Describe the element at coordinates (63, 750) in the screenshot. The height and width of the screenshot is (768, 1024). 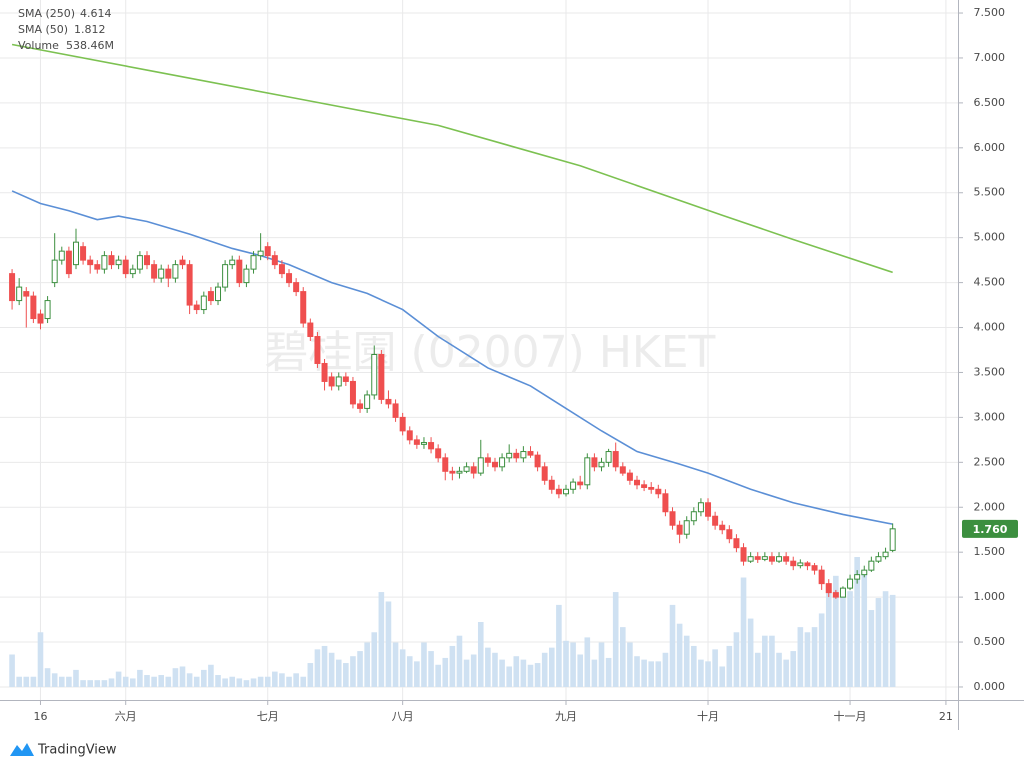
I see `brand: TradingView` at that location.